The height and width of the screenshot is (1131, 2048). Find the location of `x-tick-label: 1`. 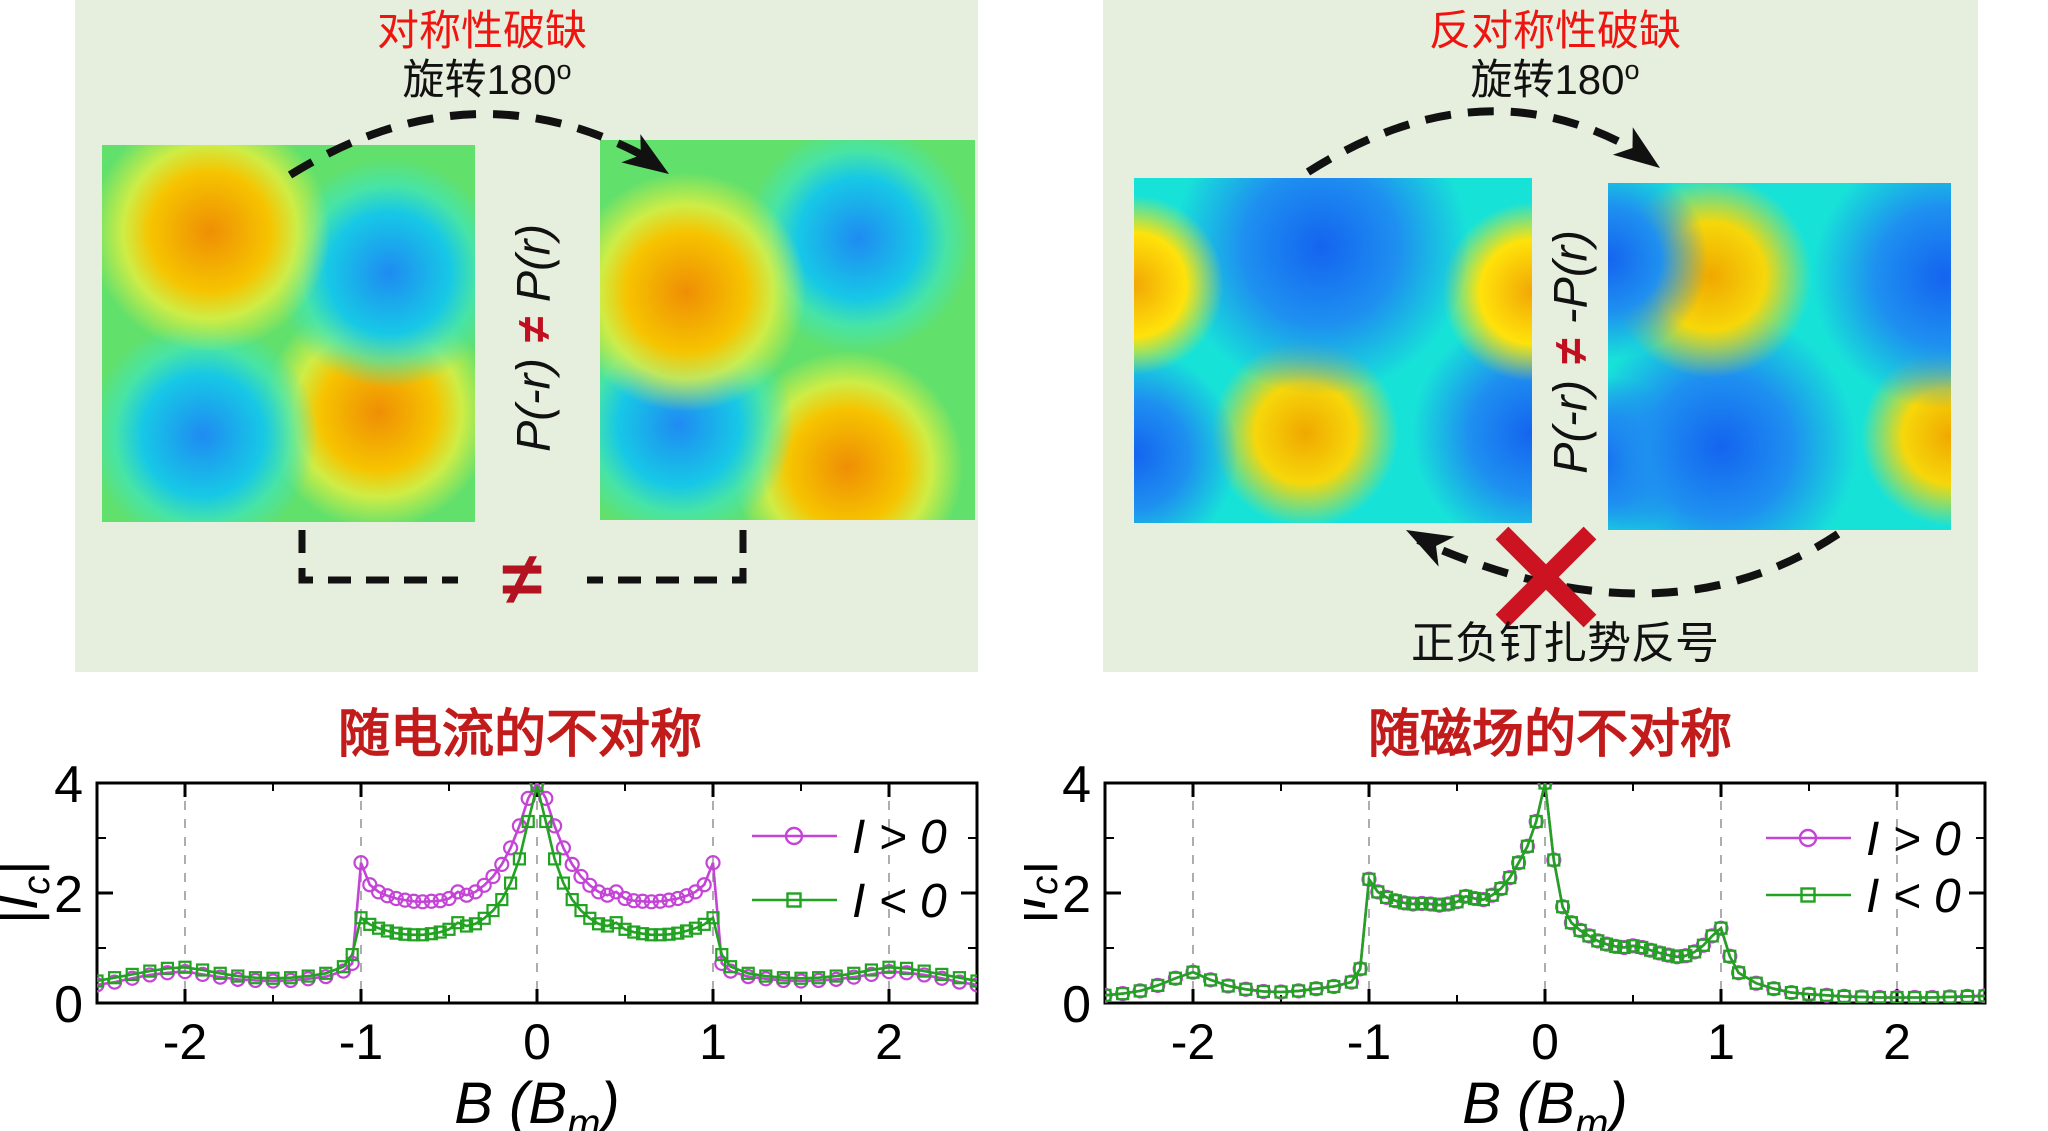

x-tick-label: 1 is located at coordinates (1721, 1042).